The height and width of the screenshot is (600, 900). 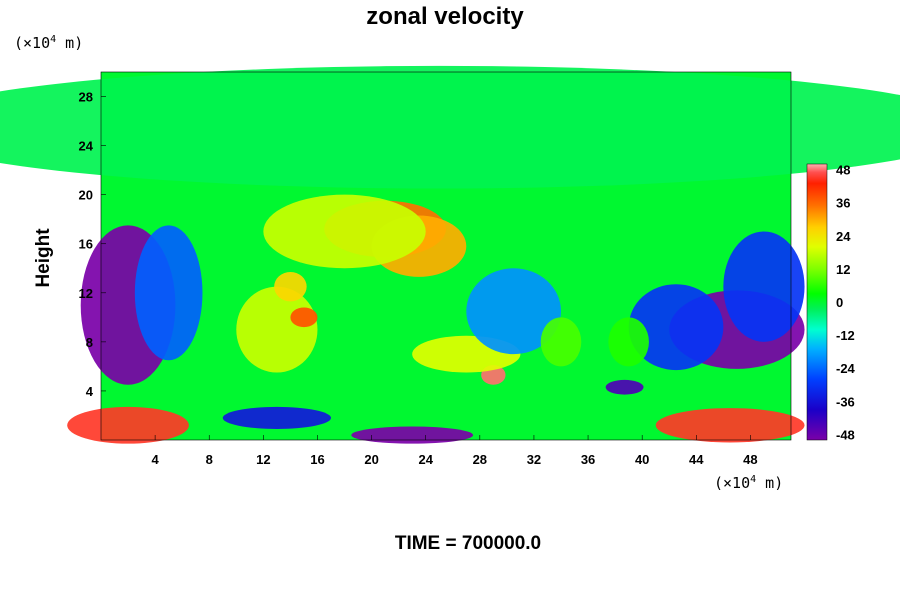 What do you see at coordinates (317, 459) in the screenshot?
I see `x-tick-label: 16` at bounding box center [317, 459].